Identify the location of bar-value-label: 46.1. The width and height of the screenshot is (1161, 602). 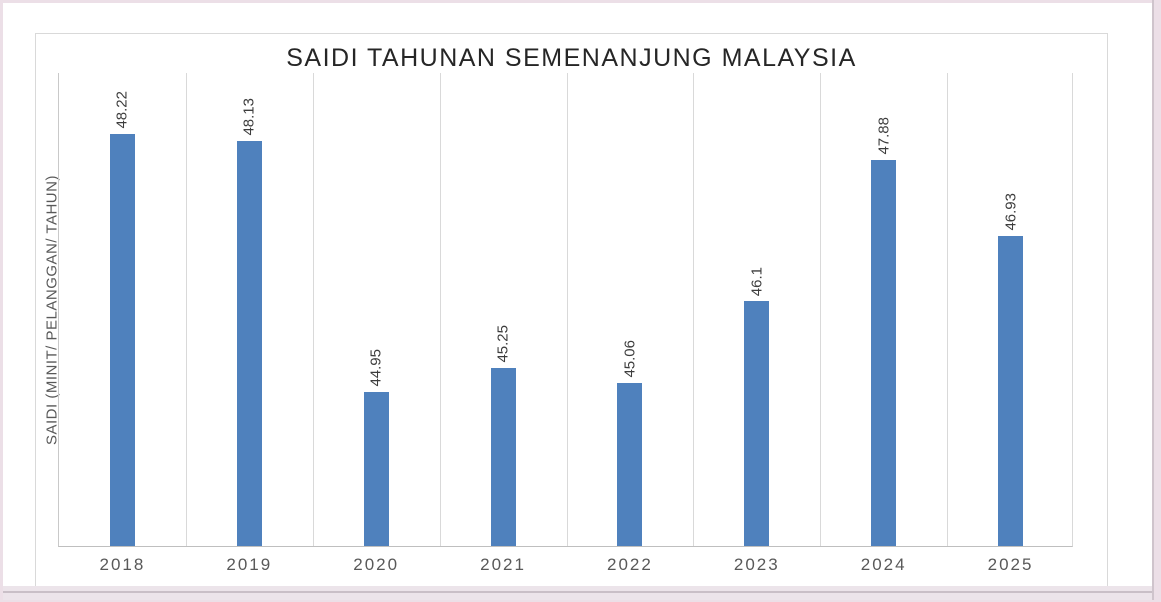
(757, 281).